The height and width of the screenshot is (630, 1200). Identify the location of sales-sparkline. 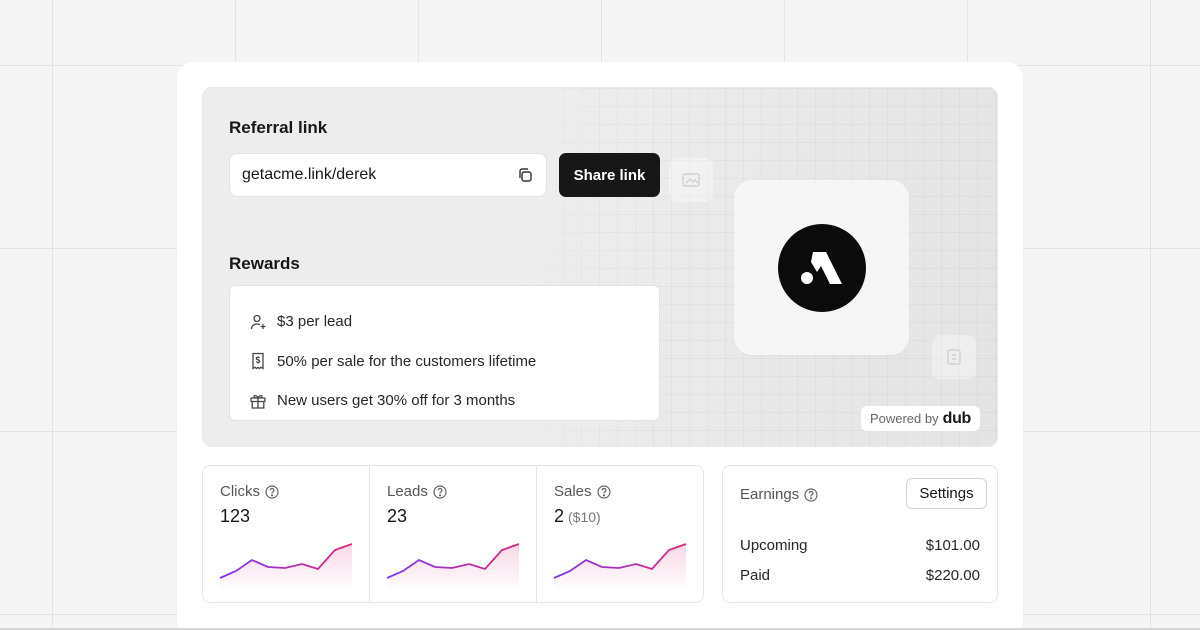
(620, 567).